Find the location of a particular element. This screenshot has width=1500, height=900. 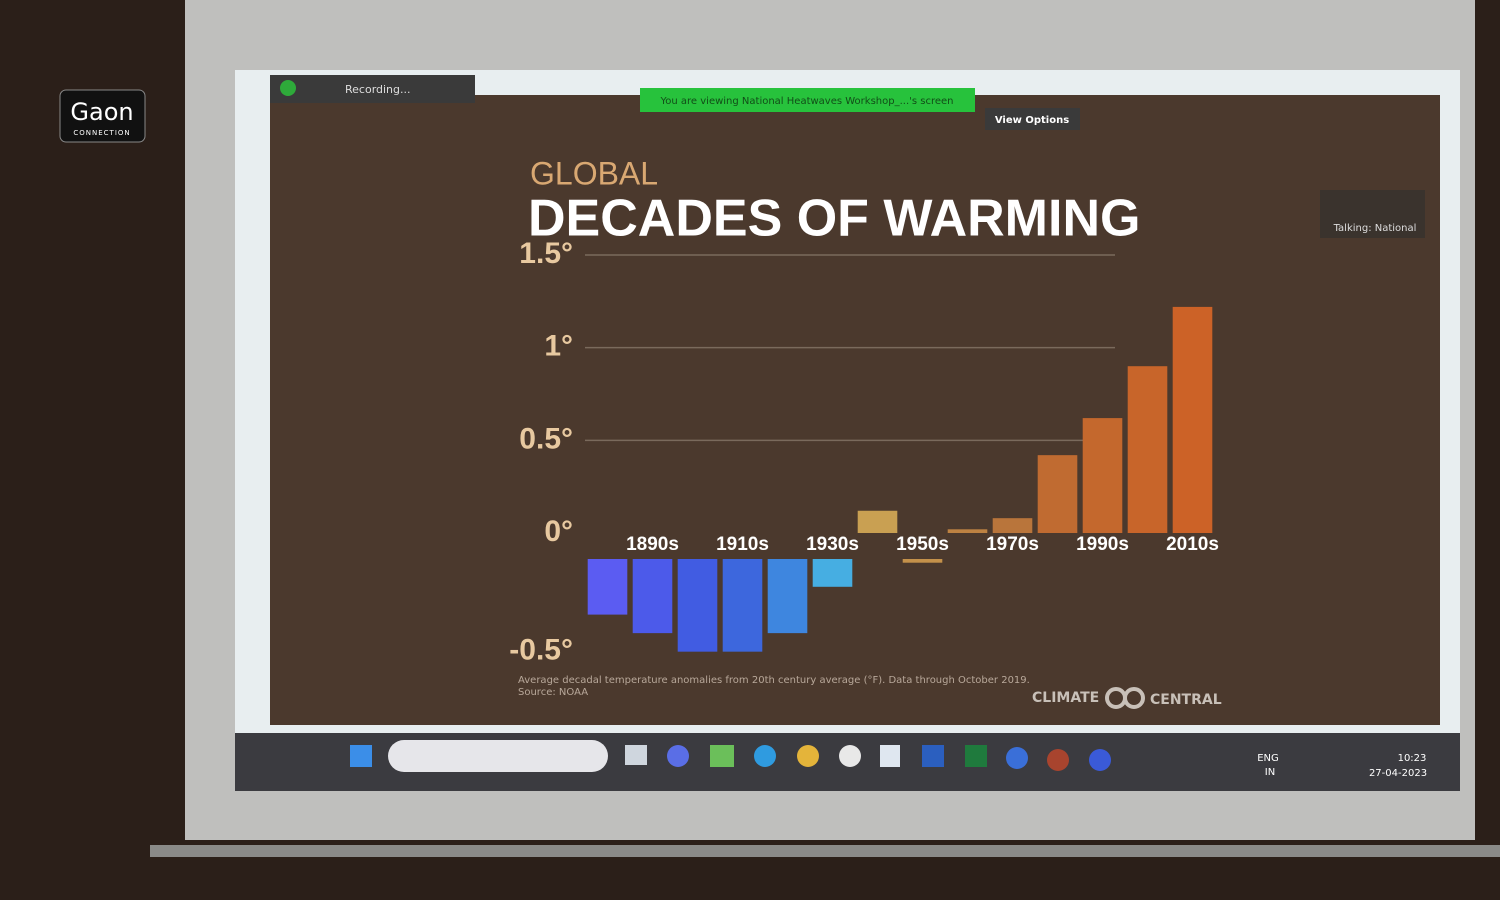

start-button is located at coordinates (361, 756).